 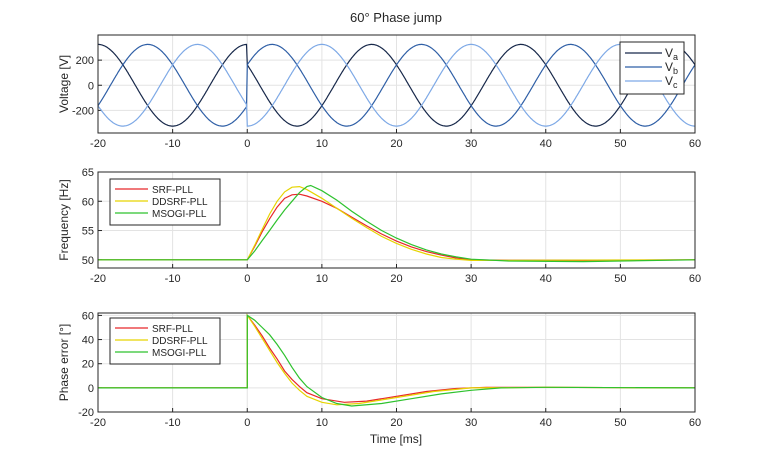 What do you see at coordinates (88, 365) in the screenshot?
I see `y-tick-label: 20` at bounding box center [88, 365].